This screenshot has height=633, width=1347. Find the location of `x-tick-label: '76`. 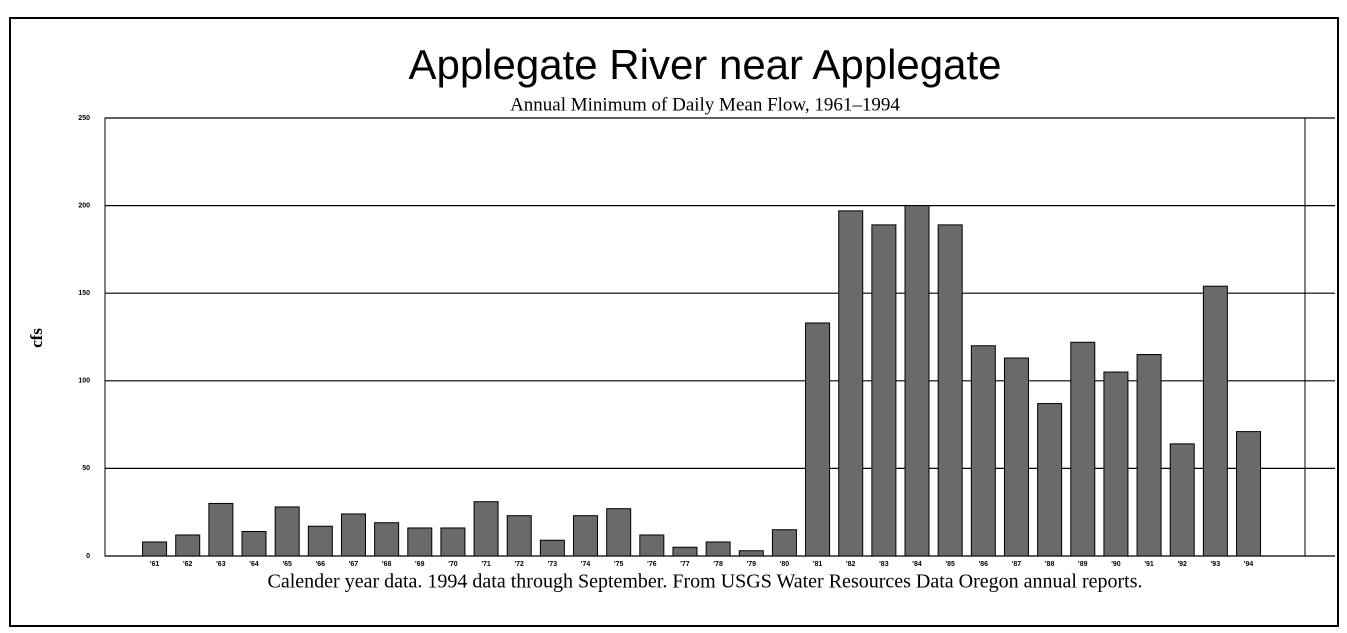

x-tick-label: '76 is located at coordinates (652, 564).